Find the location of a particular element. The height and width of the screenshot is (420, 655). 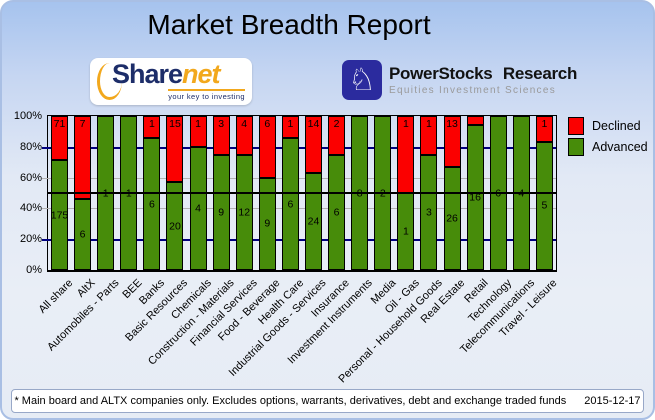

bar-segment-advanced: 175 is located at coordinates (59, 215).